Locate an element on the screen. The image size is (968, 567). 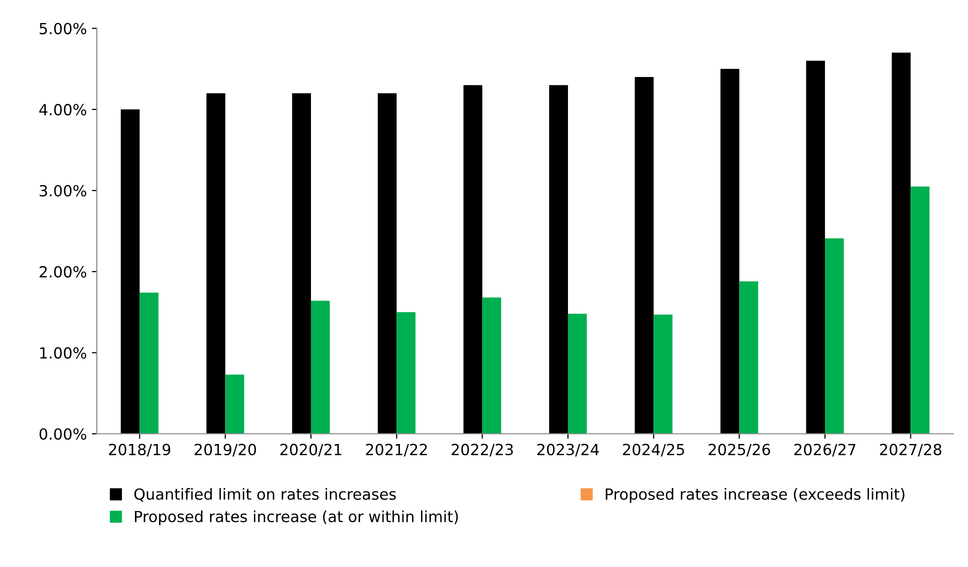
legend-label: Proposed rates increase (at or within limit) is located at coordinates (296, 518).